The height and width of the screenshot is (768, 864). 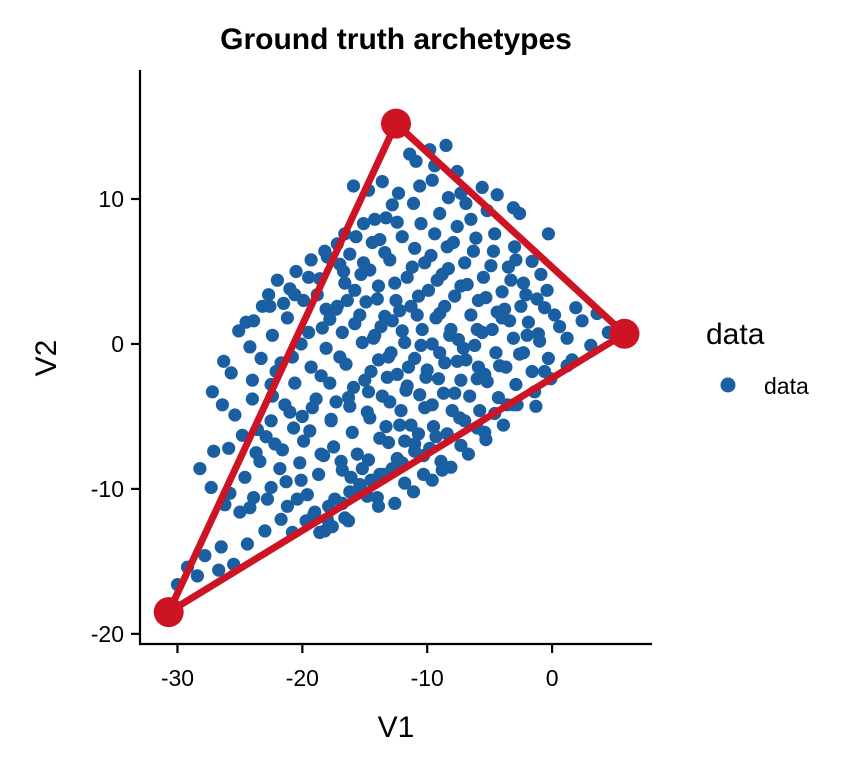 I want to click on legend-marker, so click(x=728, y=385).